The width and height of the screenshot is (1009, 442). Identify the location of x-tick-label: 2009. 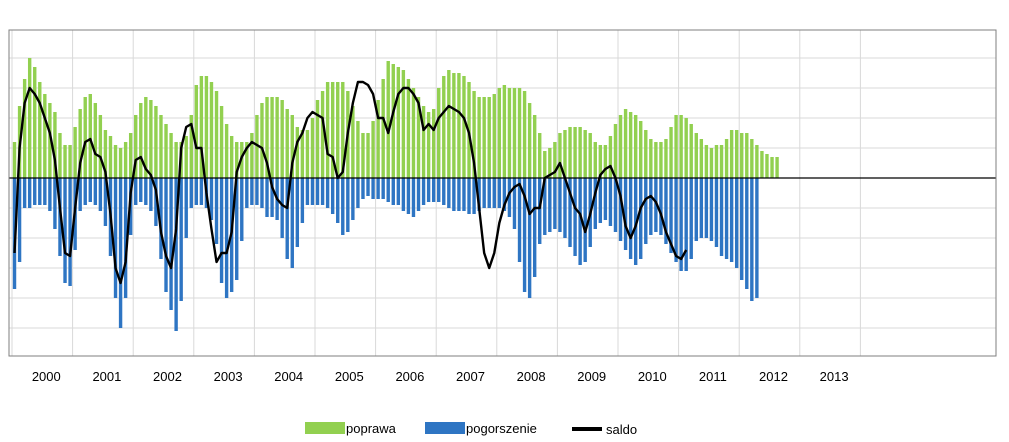
(591, 376).